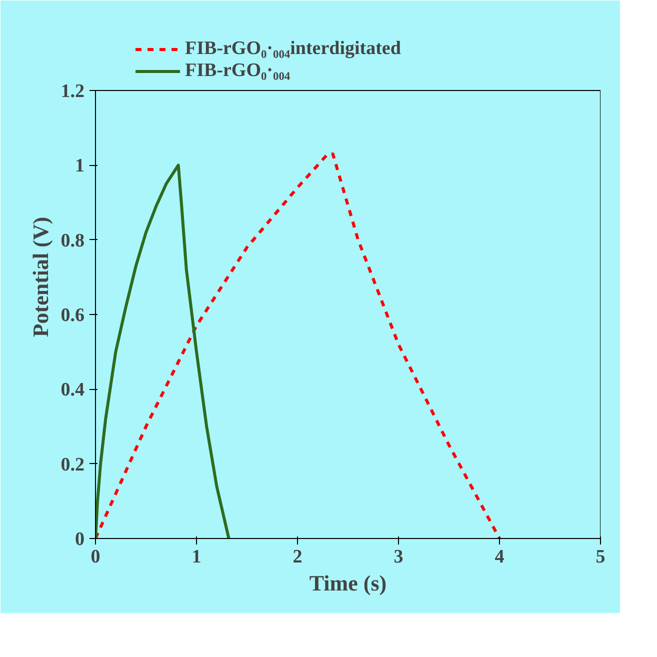 The image size is (657, 657). What do you see at coordinates (79, 539) in the screenshot?
I see `y-tick-label: 0` at bounding box center [79, 539].